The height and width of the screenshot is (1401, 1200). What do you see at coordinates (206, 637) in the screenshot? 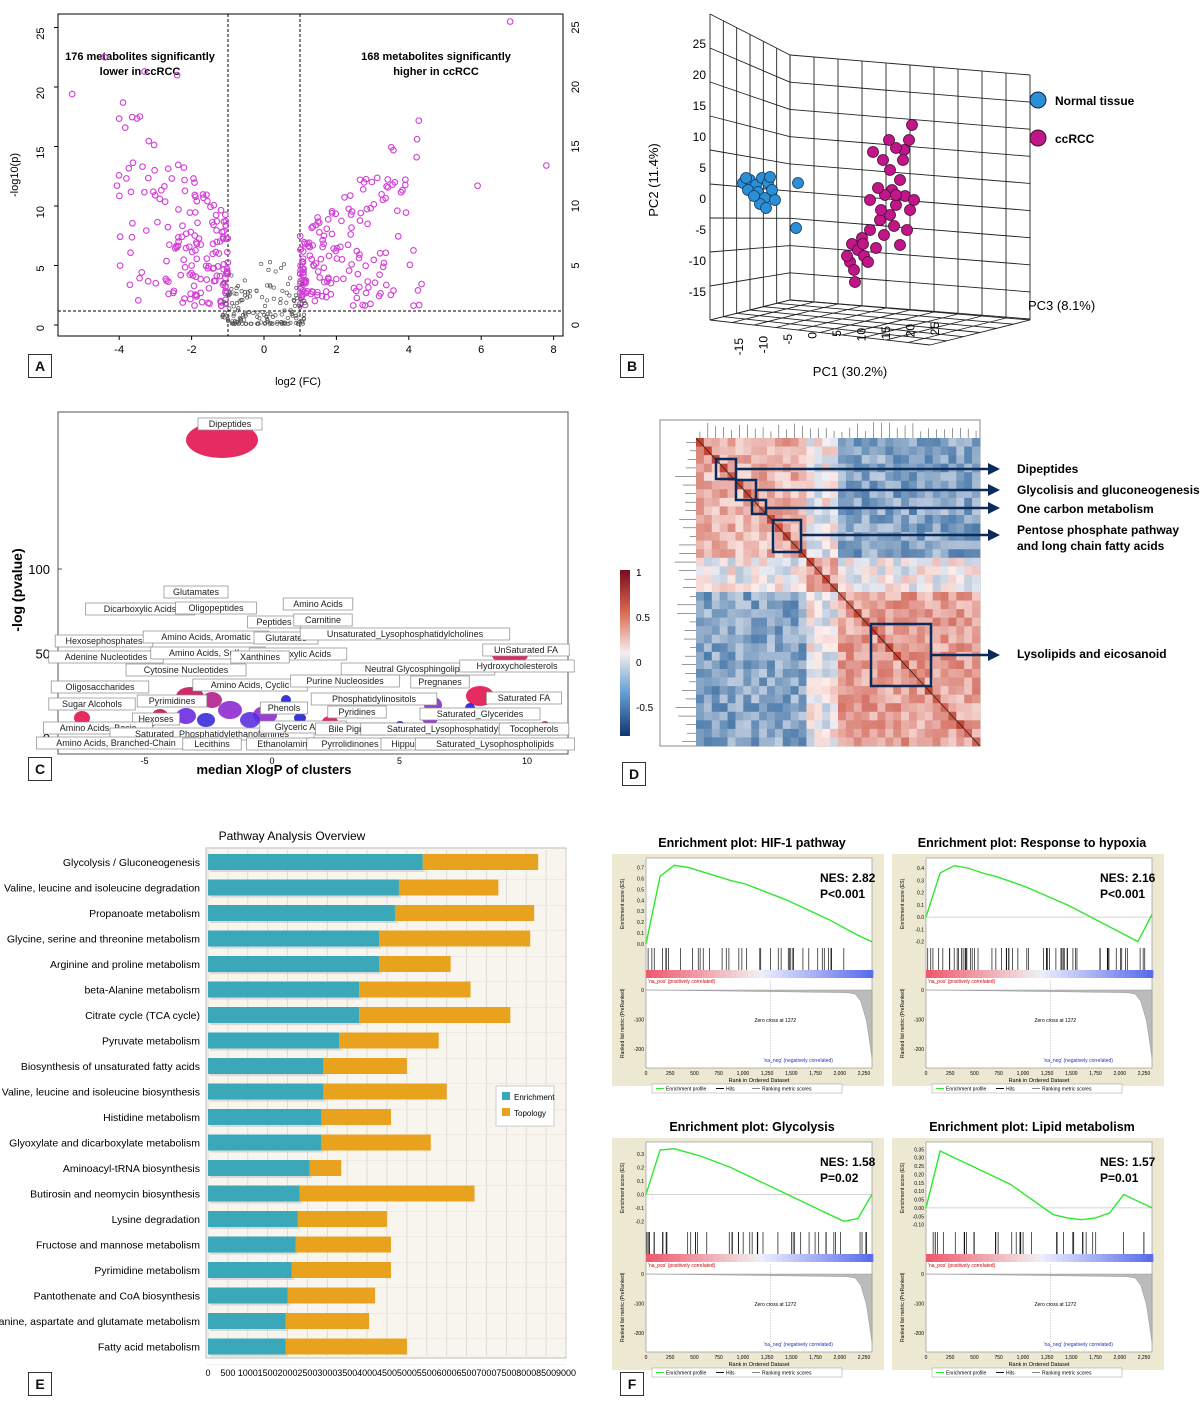
I see `c-cluster-label-text: Amino Acids, Aromatic` at bounding box center [206, 637].